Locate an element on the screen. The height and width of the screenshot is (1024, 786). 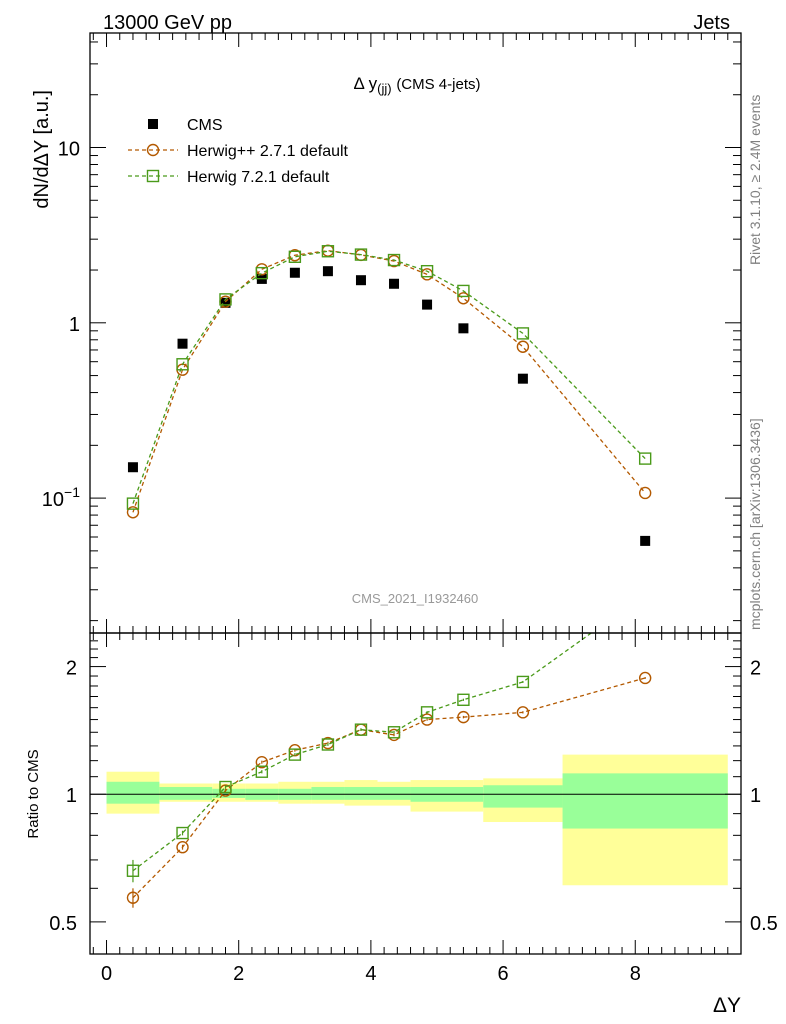
x-tick-label: 4 is located at coordinates (370, 974).